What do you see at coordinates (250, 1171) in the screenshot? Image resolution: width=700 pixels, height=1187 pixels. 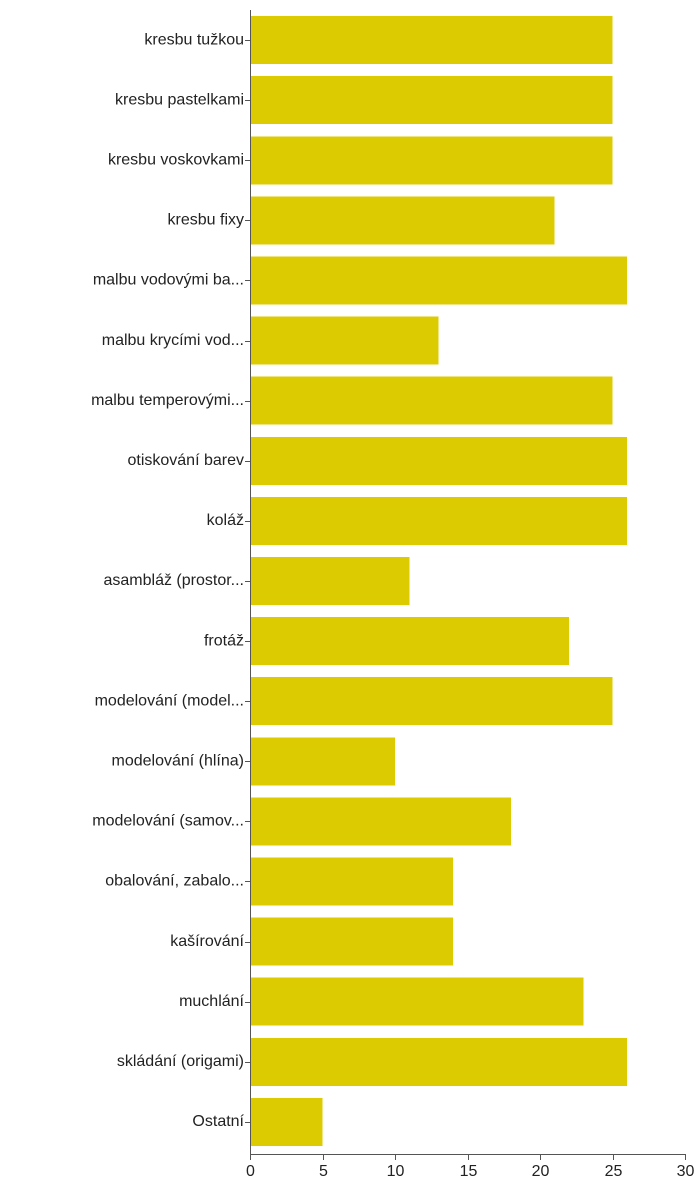 I see `x-tick-label: 0` at bounding box center [250, 1171].